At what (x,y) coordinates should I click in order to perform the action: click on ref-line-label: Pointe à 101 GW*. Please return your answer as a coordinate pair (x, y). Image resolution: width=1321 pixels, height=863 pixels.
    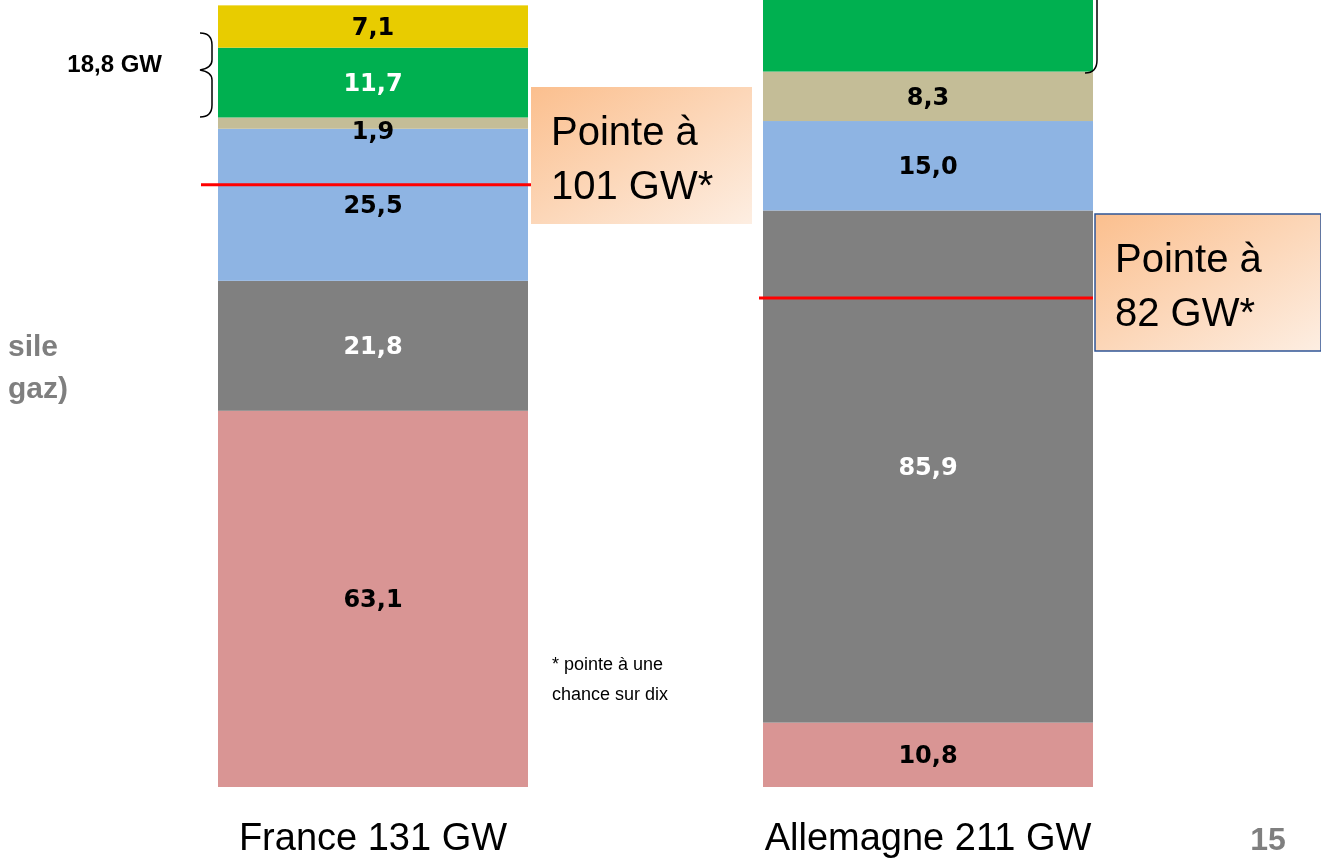
    Looking at the image, I should click on (632, 158).